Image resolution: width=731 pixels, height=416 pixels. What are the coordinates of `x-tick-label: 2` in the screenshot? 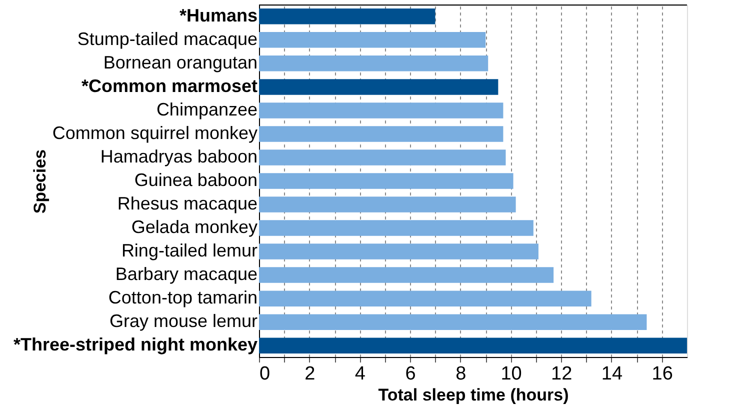 It's located at (310, 374).